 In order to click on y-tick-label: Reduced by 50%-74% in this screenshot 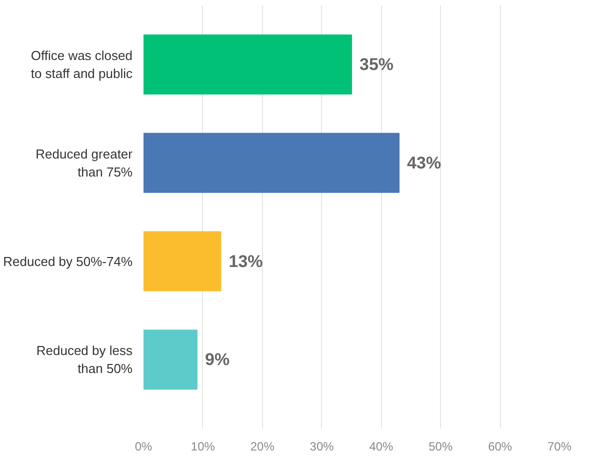, I will do `click(68, 261)`.